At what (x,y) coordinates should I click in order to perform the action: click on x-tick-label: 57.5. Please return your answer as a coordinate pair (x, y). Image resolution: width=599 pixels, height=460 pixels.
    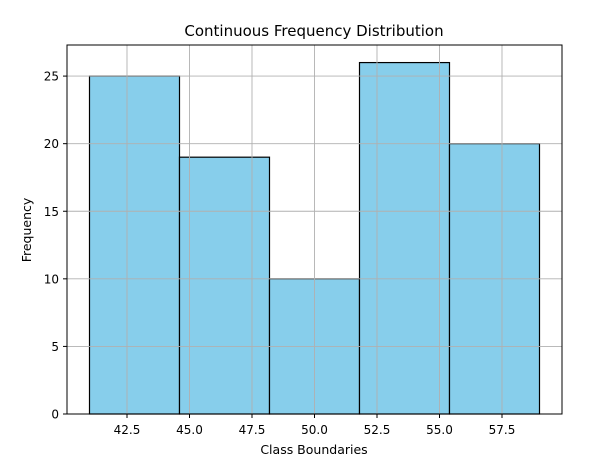
    Looking at the image, I should click on (502, 430).